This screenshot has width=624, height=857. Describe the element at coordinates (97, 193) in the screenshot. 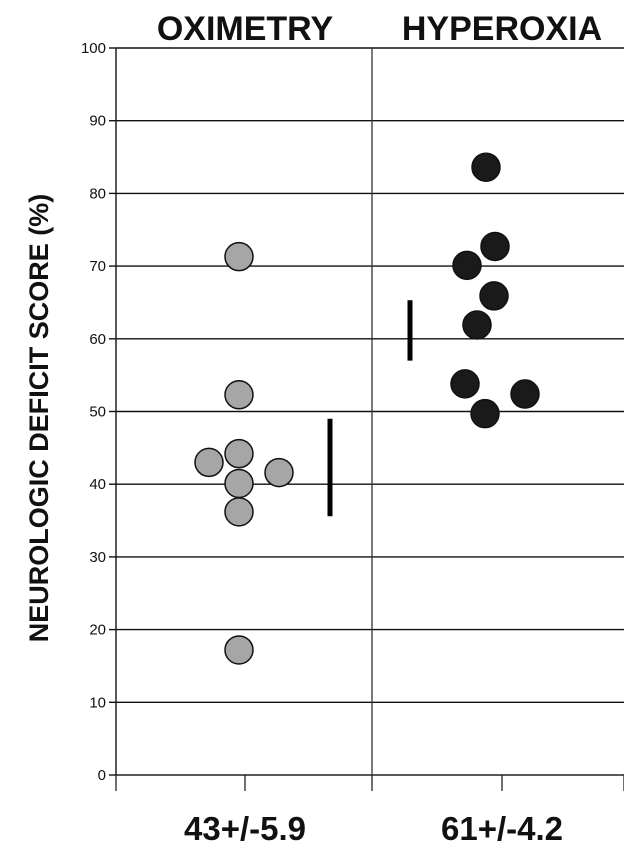

I see `y-tick-label: 80` at that location.